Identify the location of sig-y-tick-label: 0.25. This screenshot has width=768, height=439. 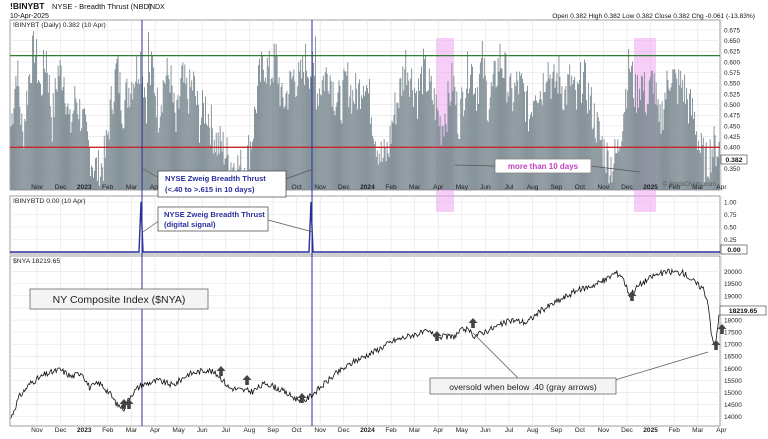
(730, 240).